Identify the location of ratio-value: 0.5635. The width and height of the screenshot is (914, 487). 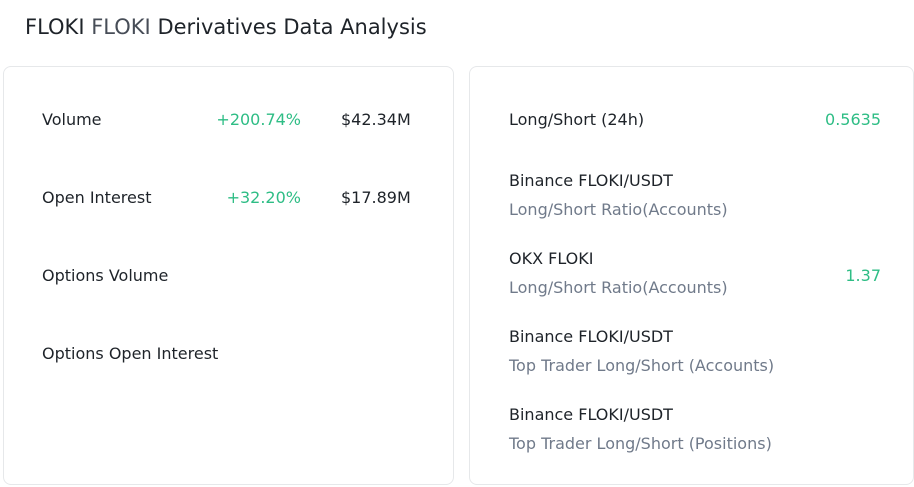
(853, 119).